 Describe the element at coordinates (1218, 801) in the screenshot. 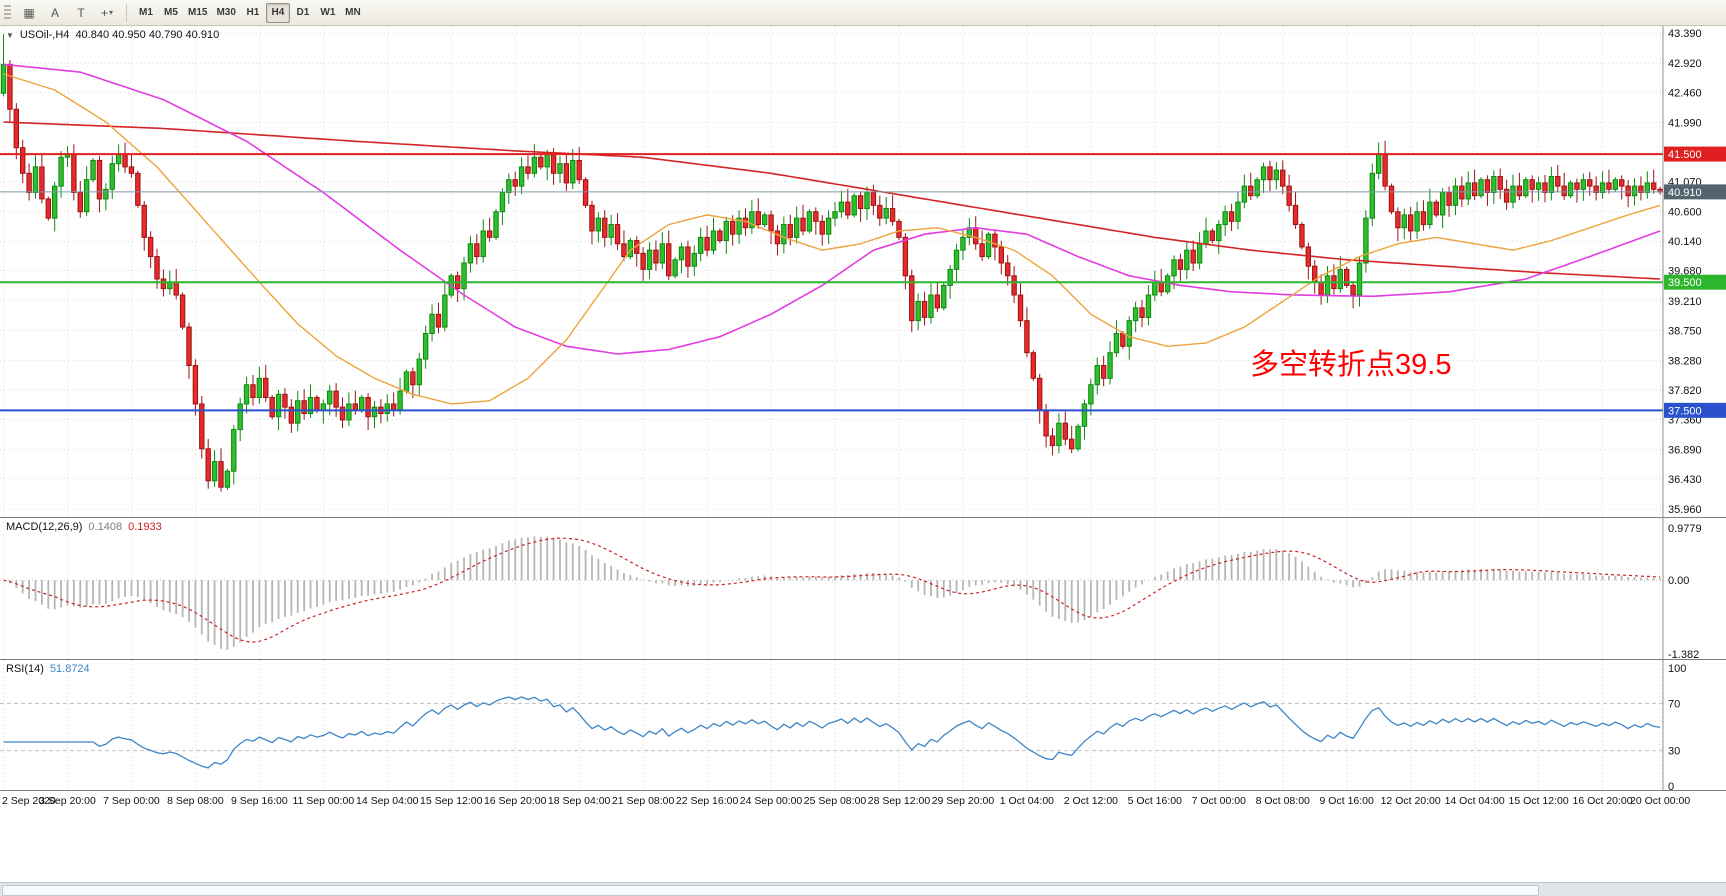

I see `time-label: 7 Oct 00:00` at that location.